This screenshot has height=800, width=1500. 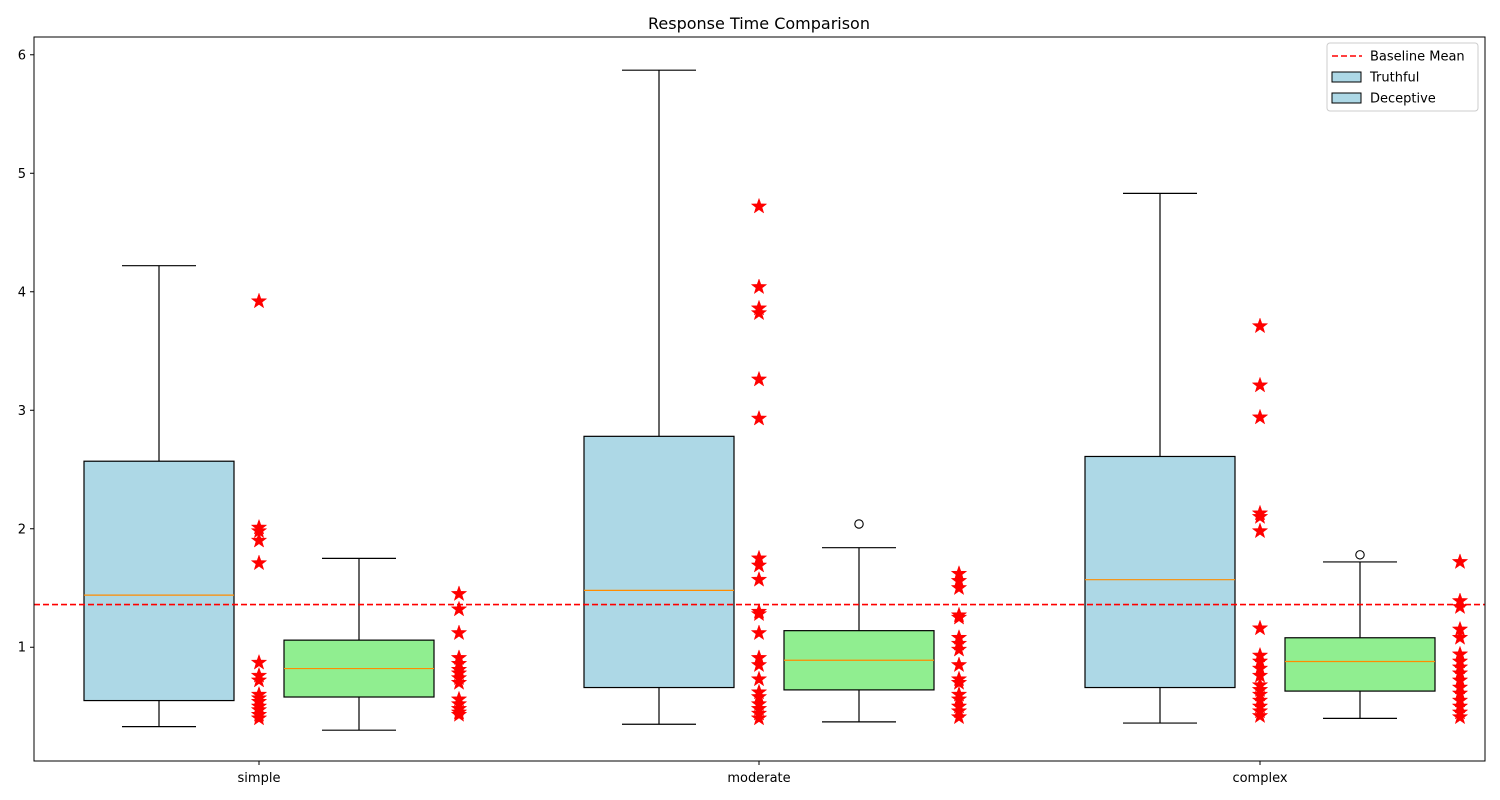 I want to click on legend-label: Truthful, so click(x=1394, y=78).